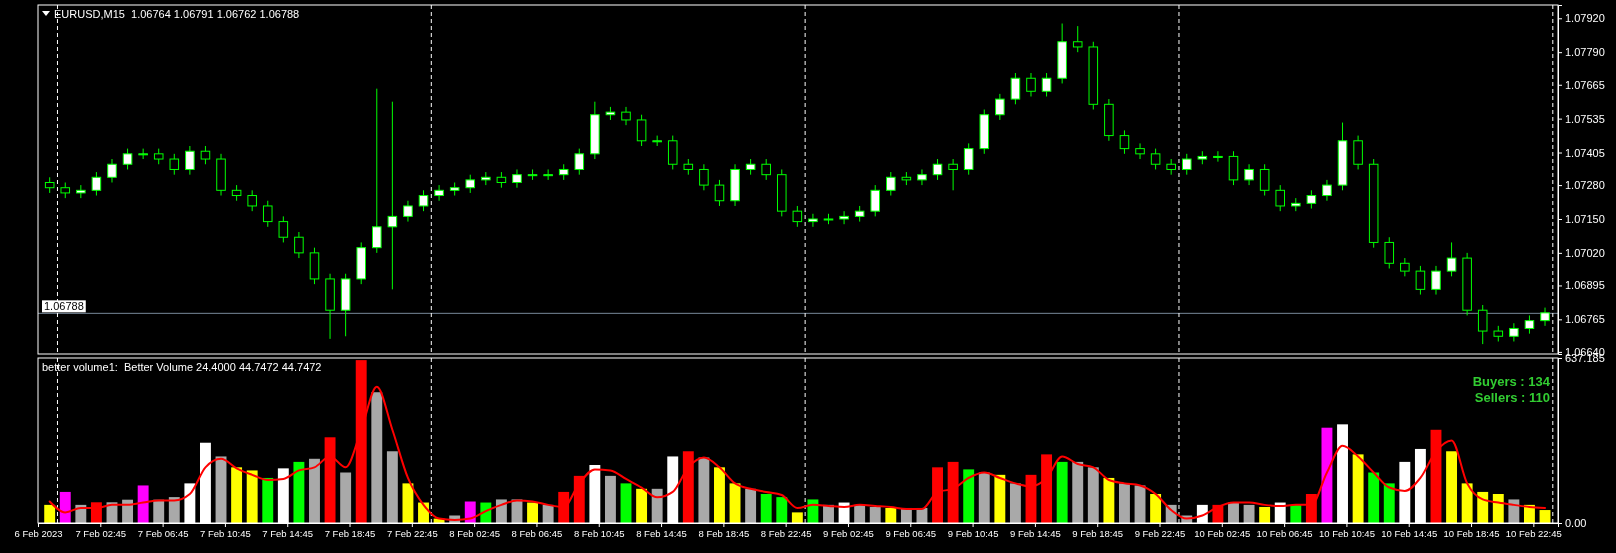  I want to click on x-tick-label: 8 Feb 06:45, so click(537, 533).